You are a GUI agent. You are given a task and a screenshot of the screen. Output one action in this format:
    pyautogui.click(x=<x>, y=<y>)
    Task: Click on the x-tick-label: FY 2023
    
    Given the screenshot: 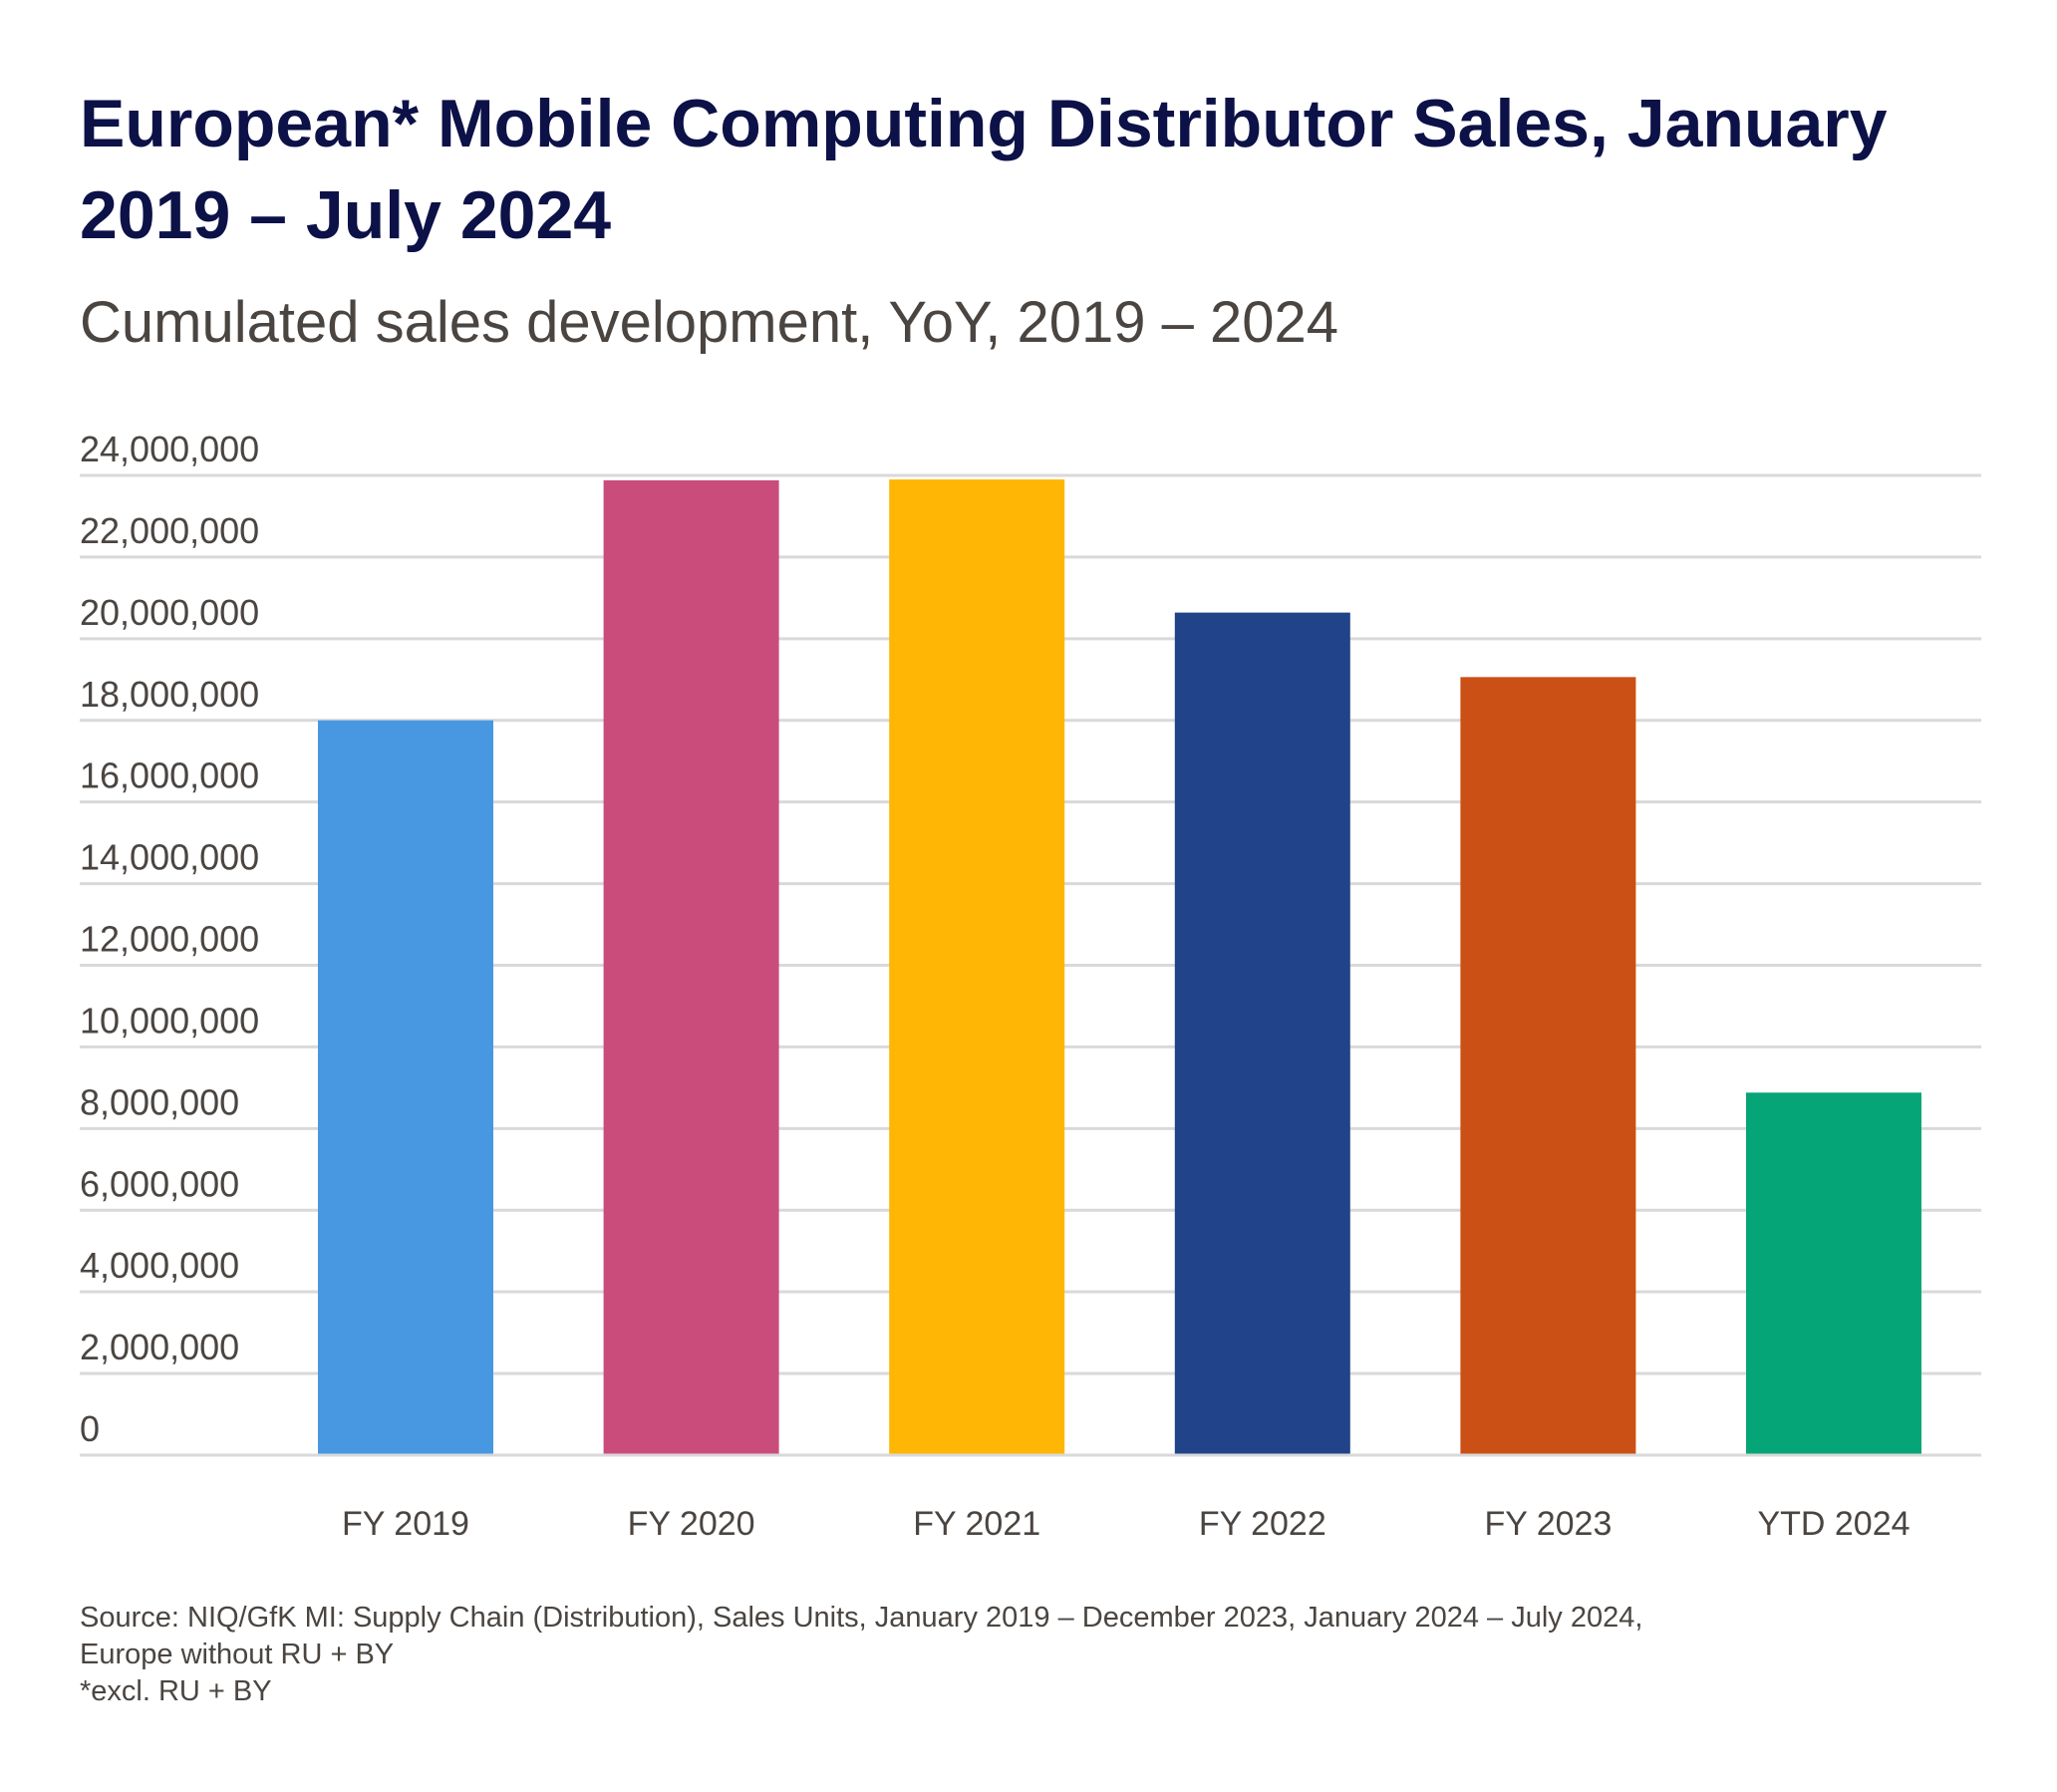 What is the action you would take?
    pyautogui.click(x=1548, y=1524)
    